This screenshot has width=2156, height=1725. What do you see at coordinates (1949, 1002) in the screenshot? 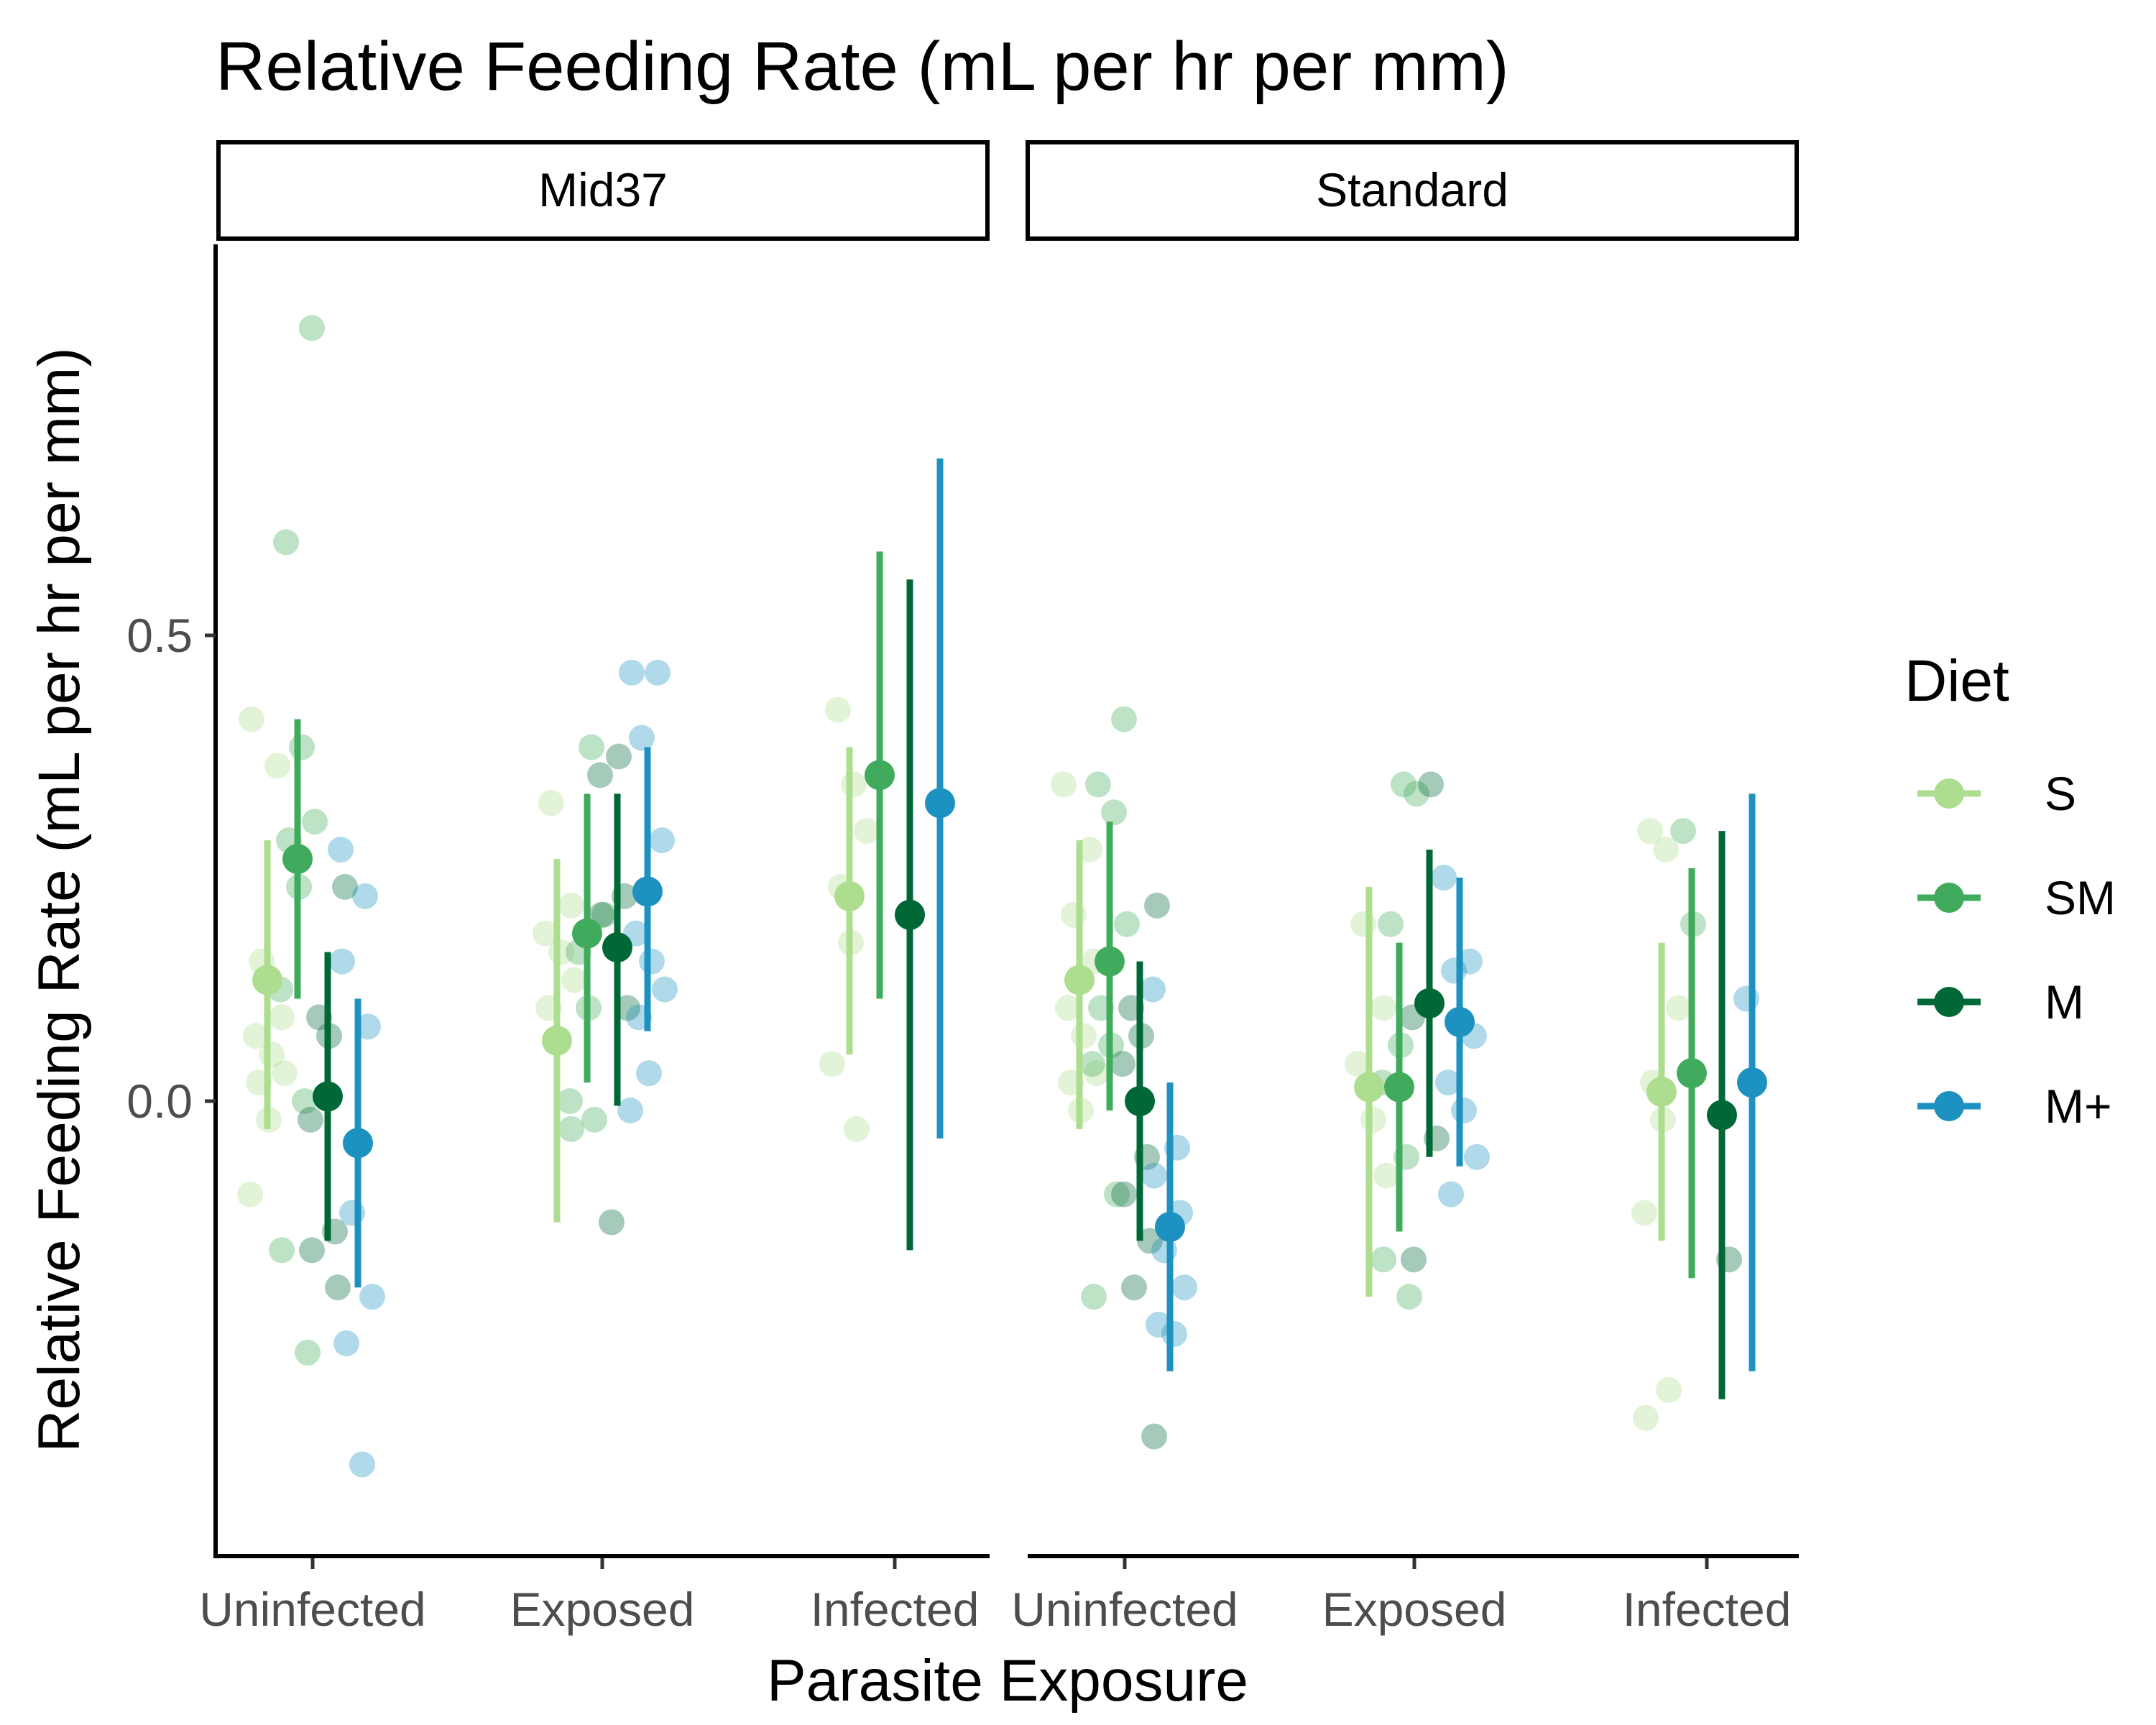
I see `legend-key-point-m` at bounding box center [1949, 1002].